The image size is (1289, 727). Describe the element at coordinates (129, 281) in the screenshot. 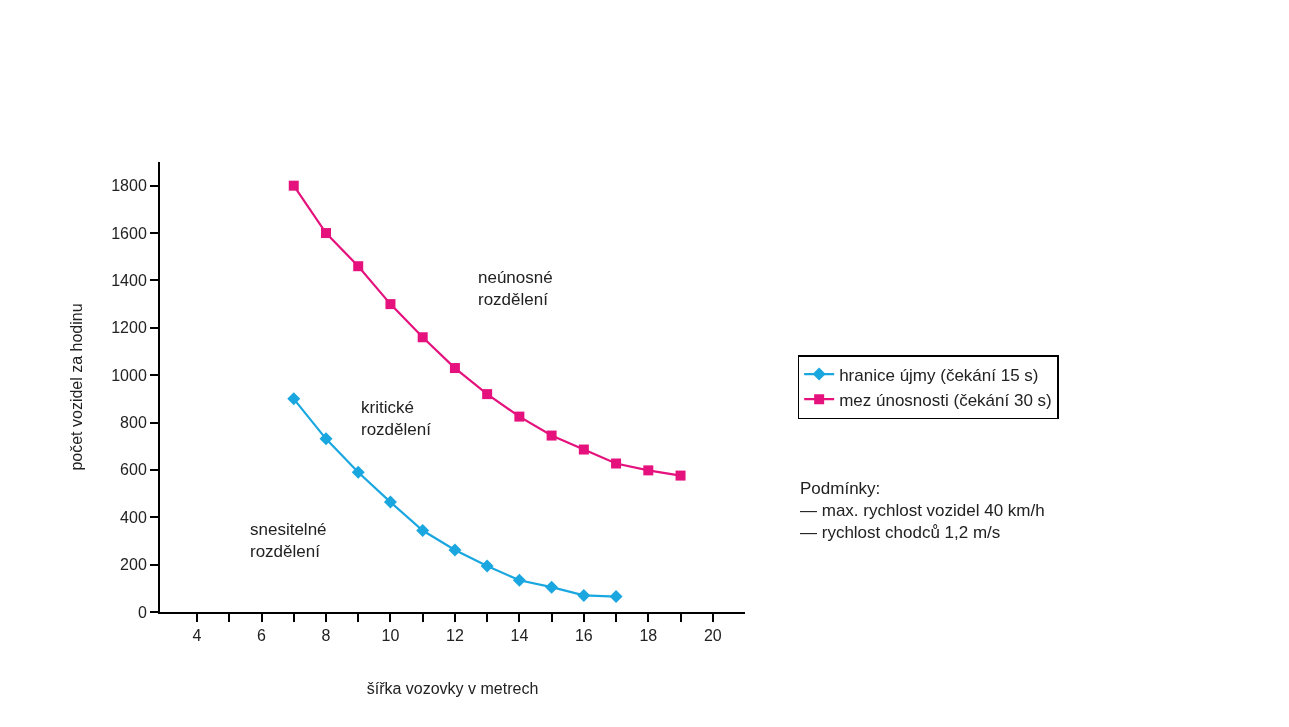

I see `y-tick-label: 1400` at that location.